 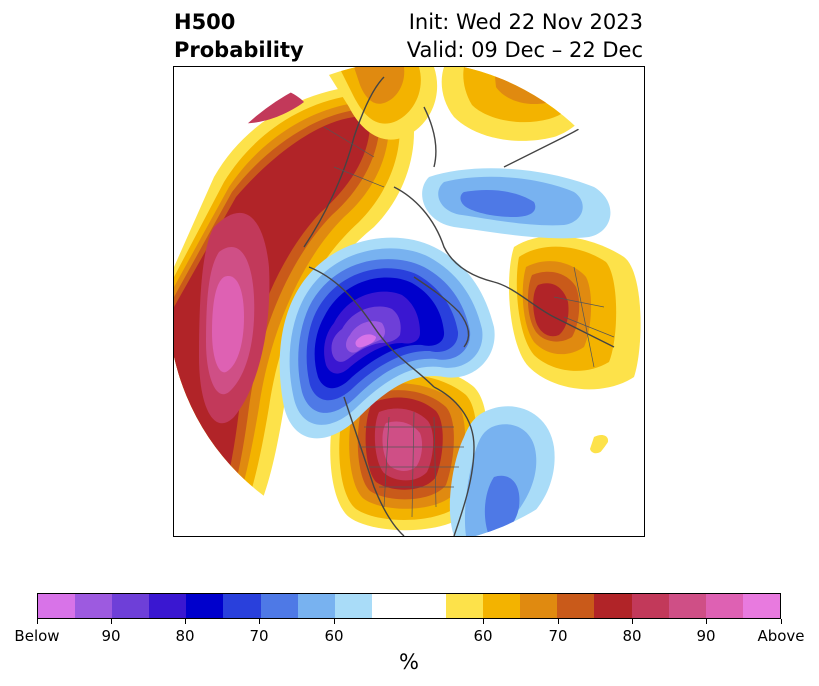 I want to click on colorbar-tick-label: Below, so click(x=37, y=636).